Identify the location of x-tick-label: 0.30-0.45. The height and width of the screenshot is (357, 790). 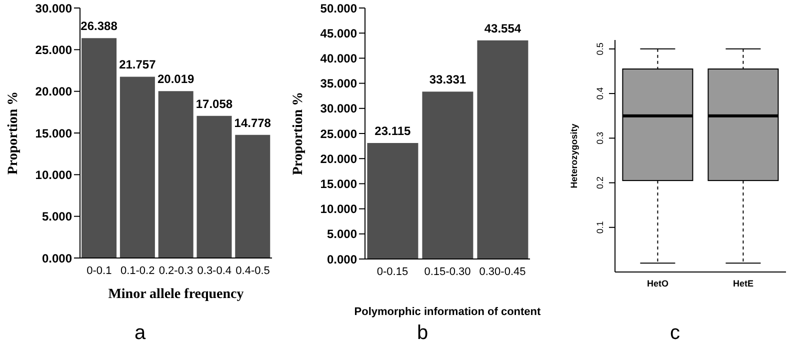
(502, 272).